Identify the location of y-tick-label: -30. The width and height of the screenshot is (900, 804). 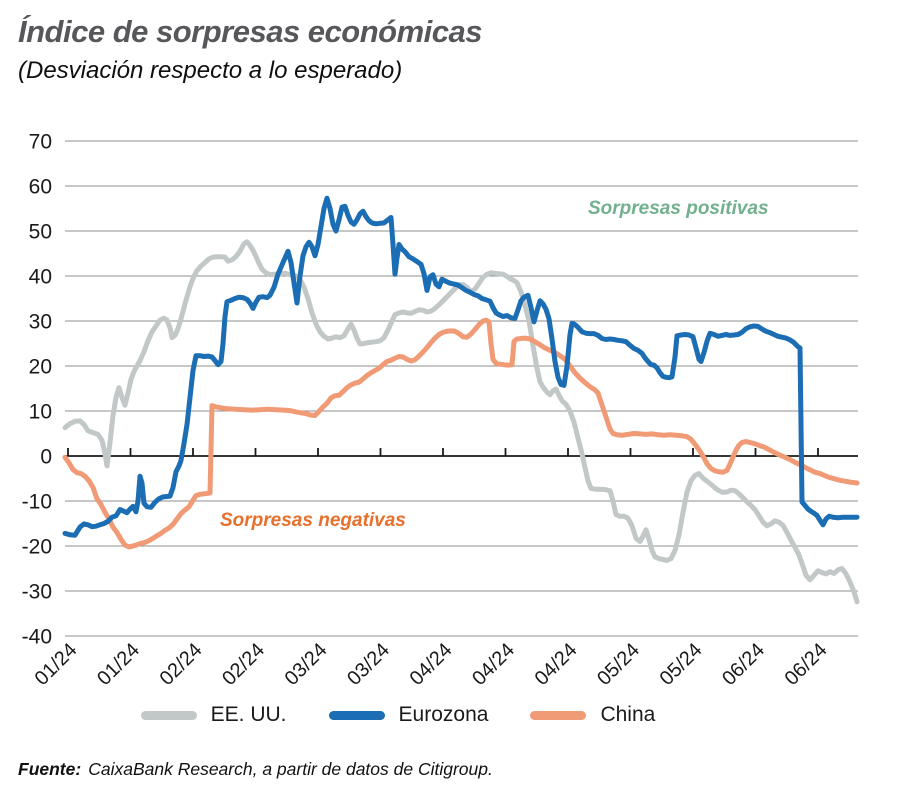
(37, 592).